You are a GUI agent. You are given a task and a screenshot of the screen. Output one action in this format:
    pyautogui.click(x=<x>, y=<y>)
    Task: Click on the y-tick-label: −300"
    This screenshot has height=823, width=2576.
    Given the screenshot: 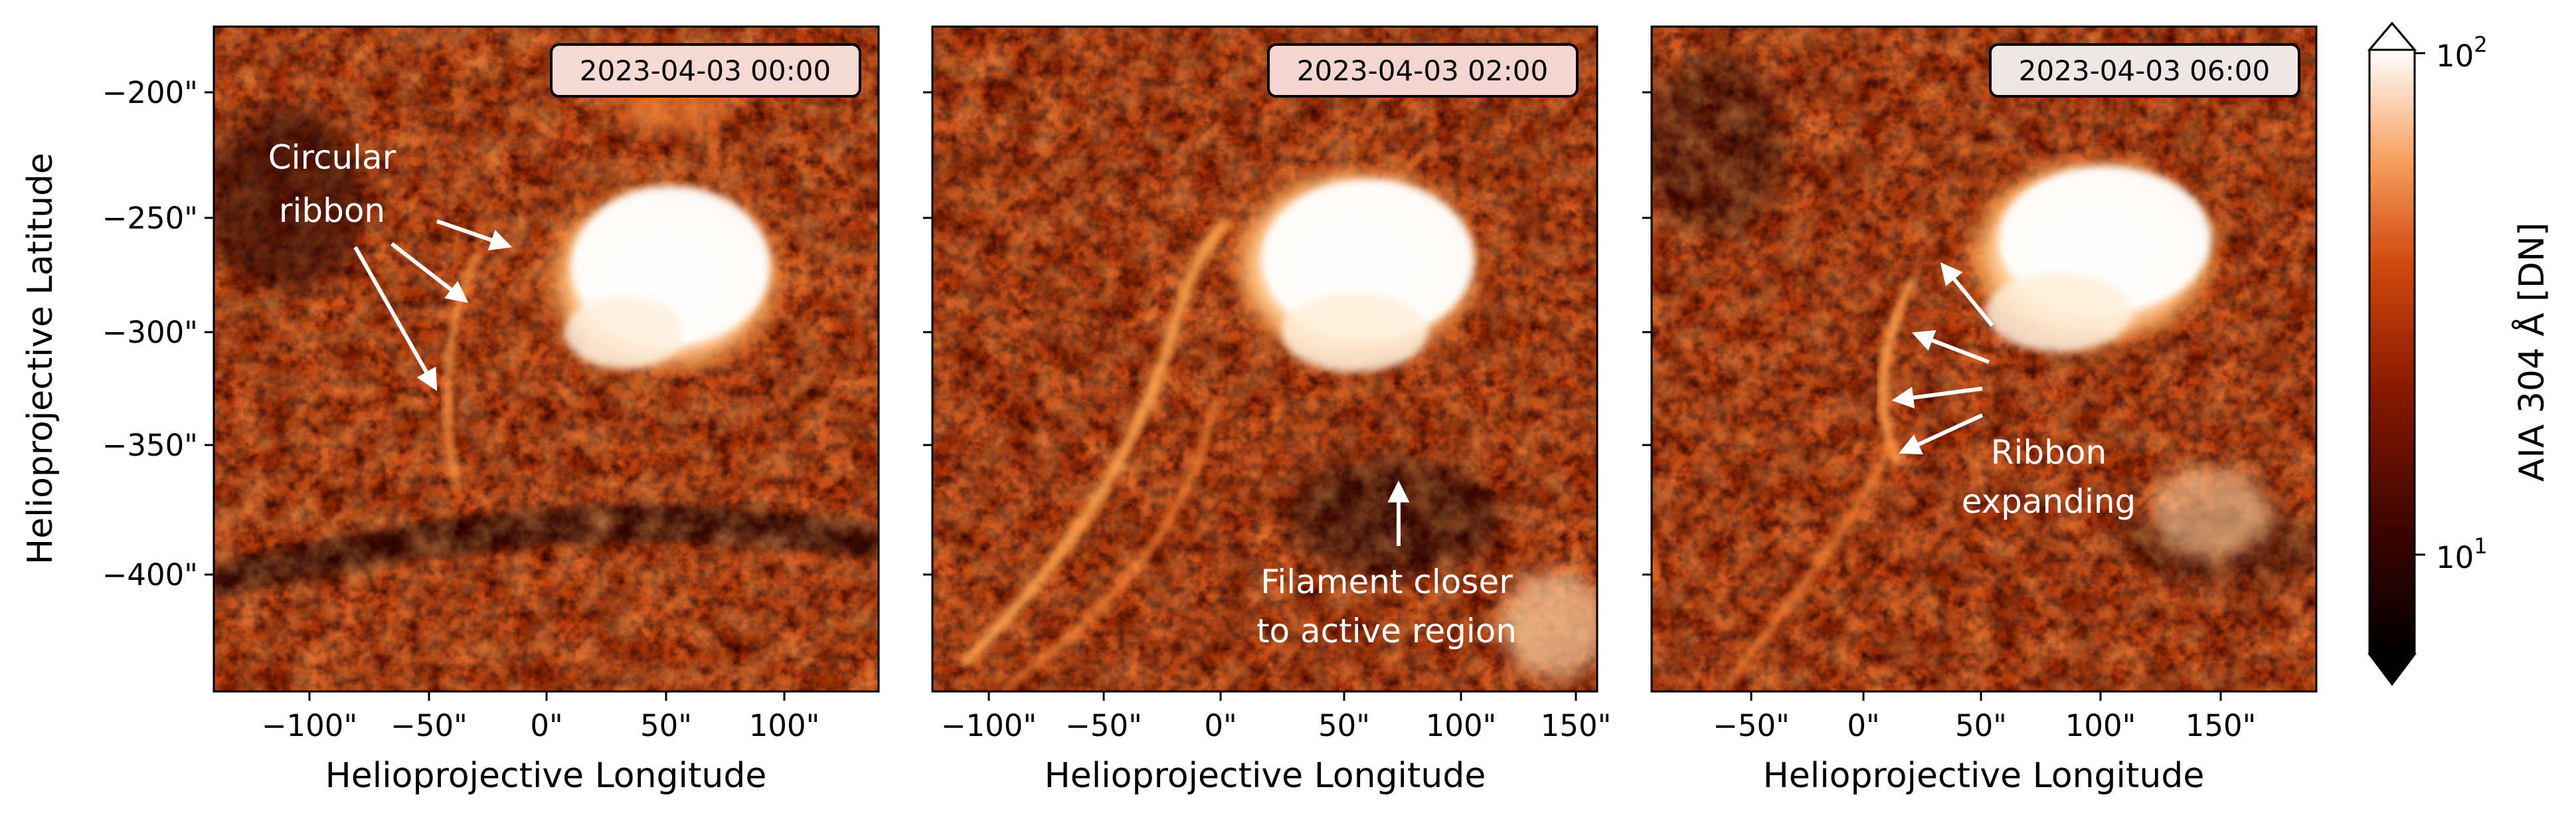 What is the action you would take?
    pyautogui.click(x=150, y=333)
    